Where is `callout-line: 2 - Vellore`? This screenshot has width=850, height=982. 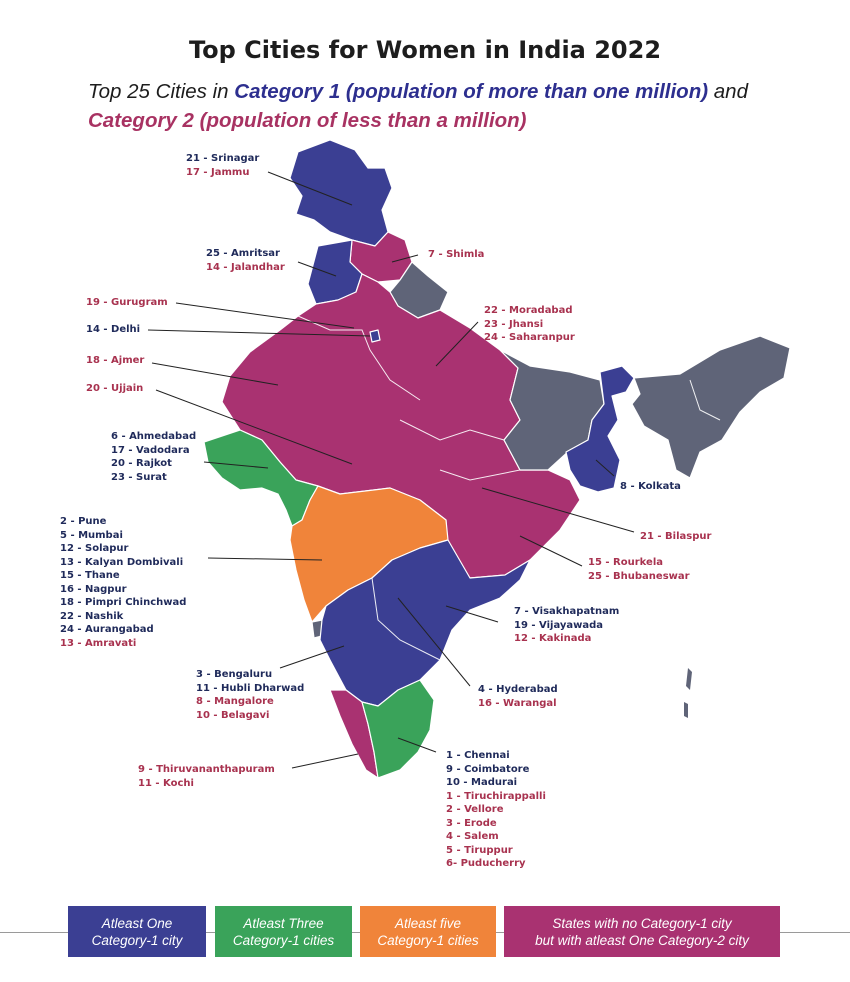
callout-line: 2 - Vellore is located at coordinates (475, 809).